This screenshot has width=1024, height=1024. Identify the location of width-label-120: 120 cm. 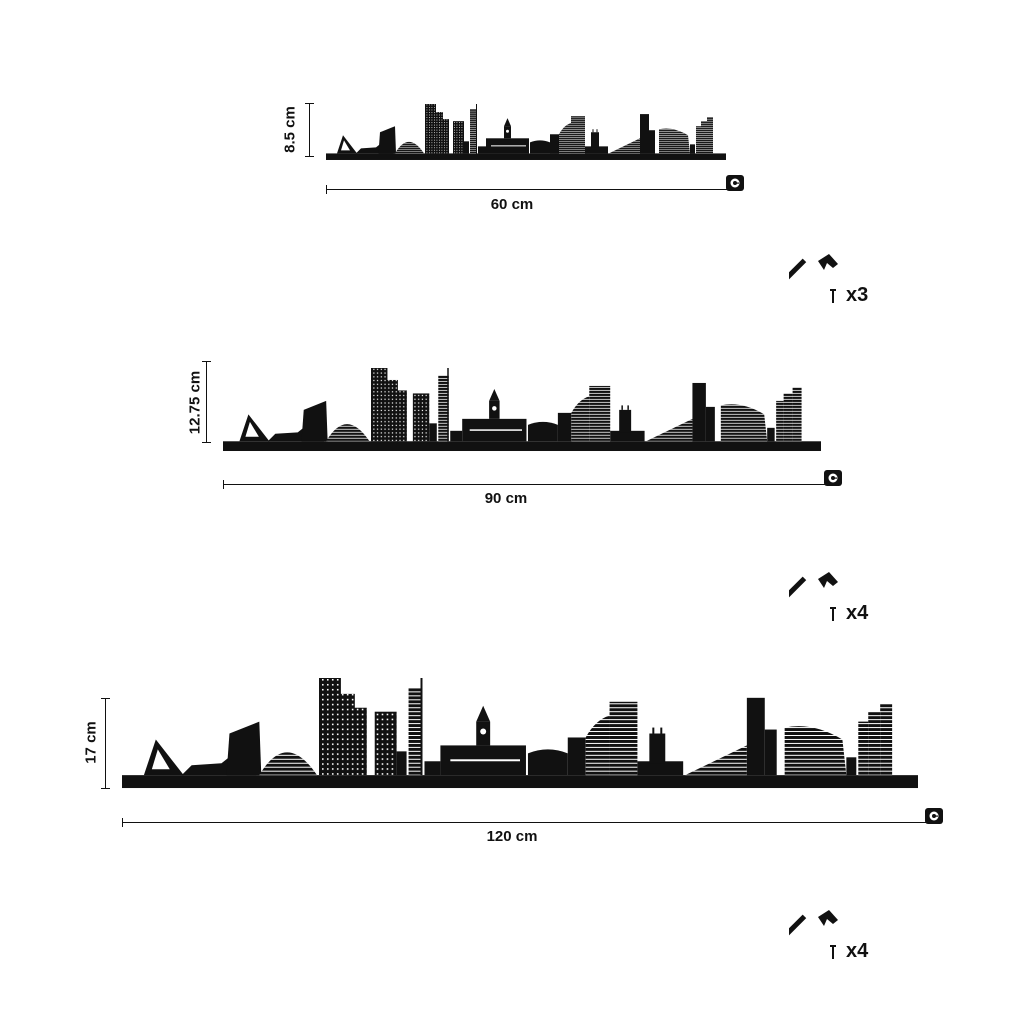
(512, 836).